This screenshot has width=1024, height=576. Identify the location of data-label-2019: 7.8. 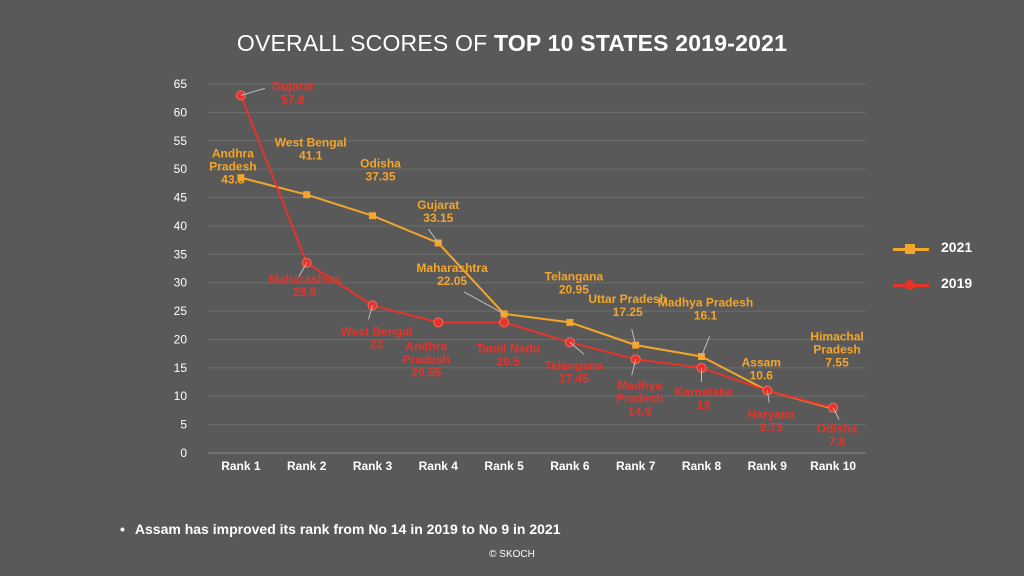
(837, 442).